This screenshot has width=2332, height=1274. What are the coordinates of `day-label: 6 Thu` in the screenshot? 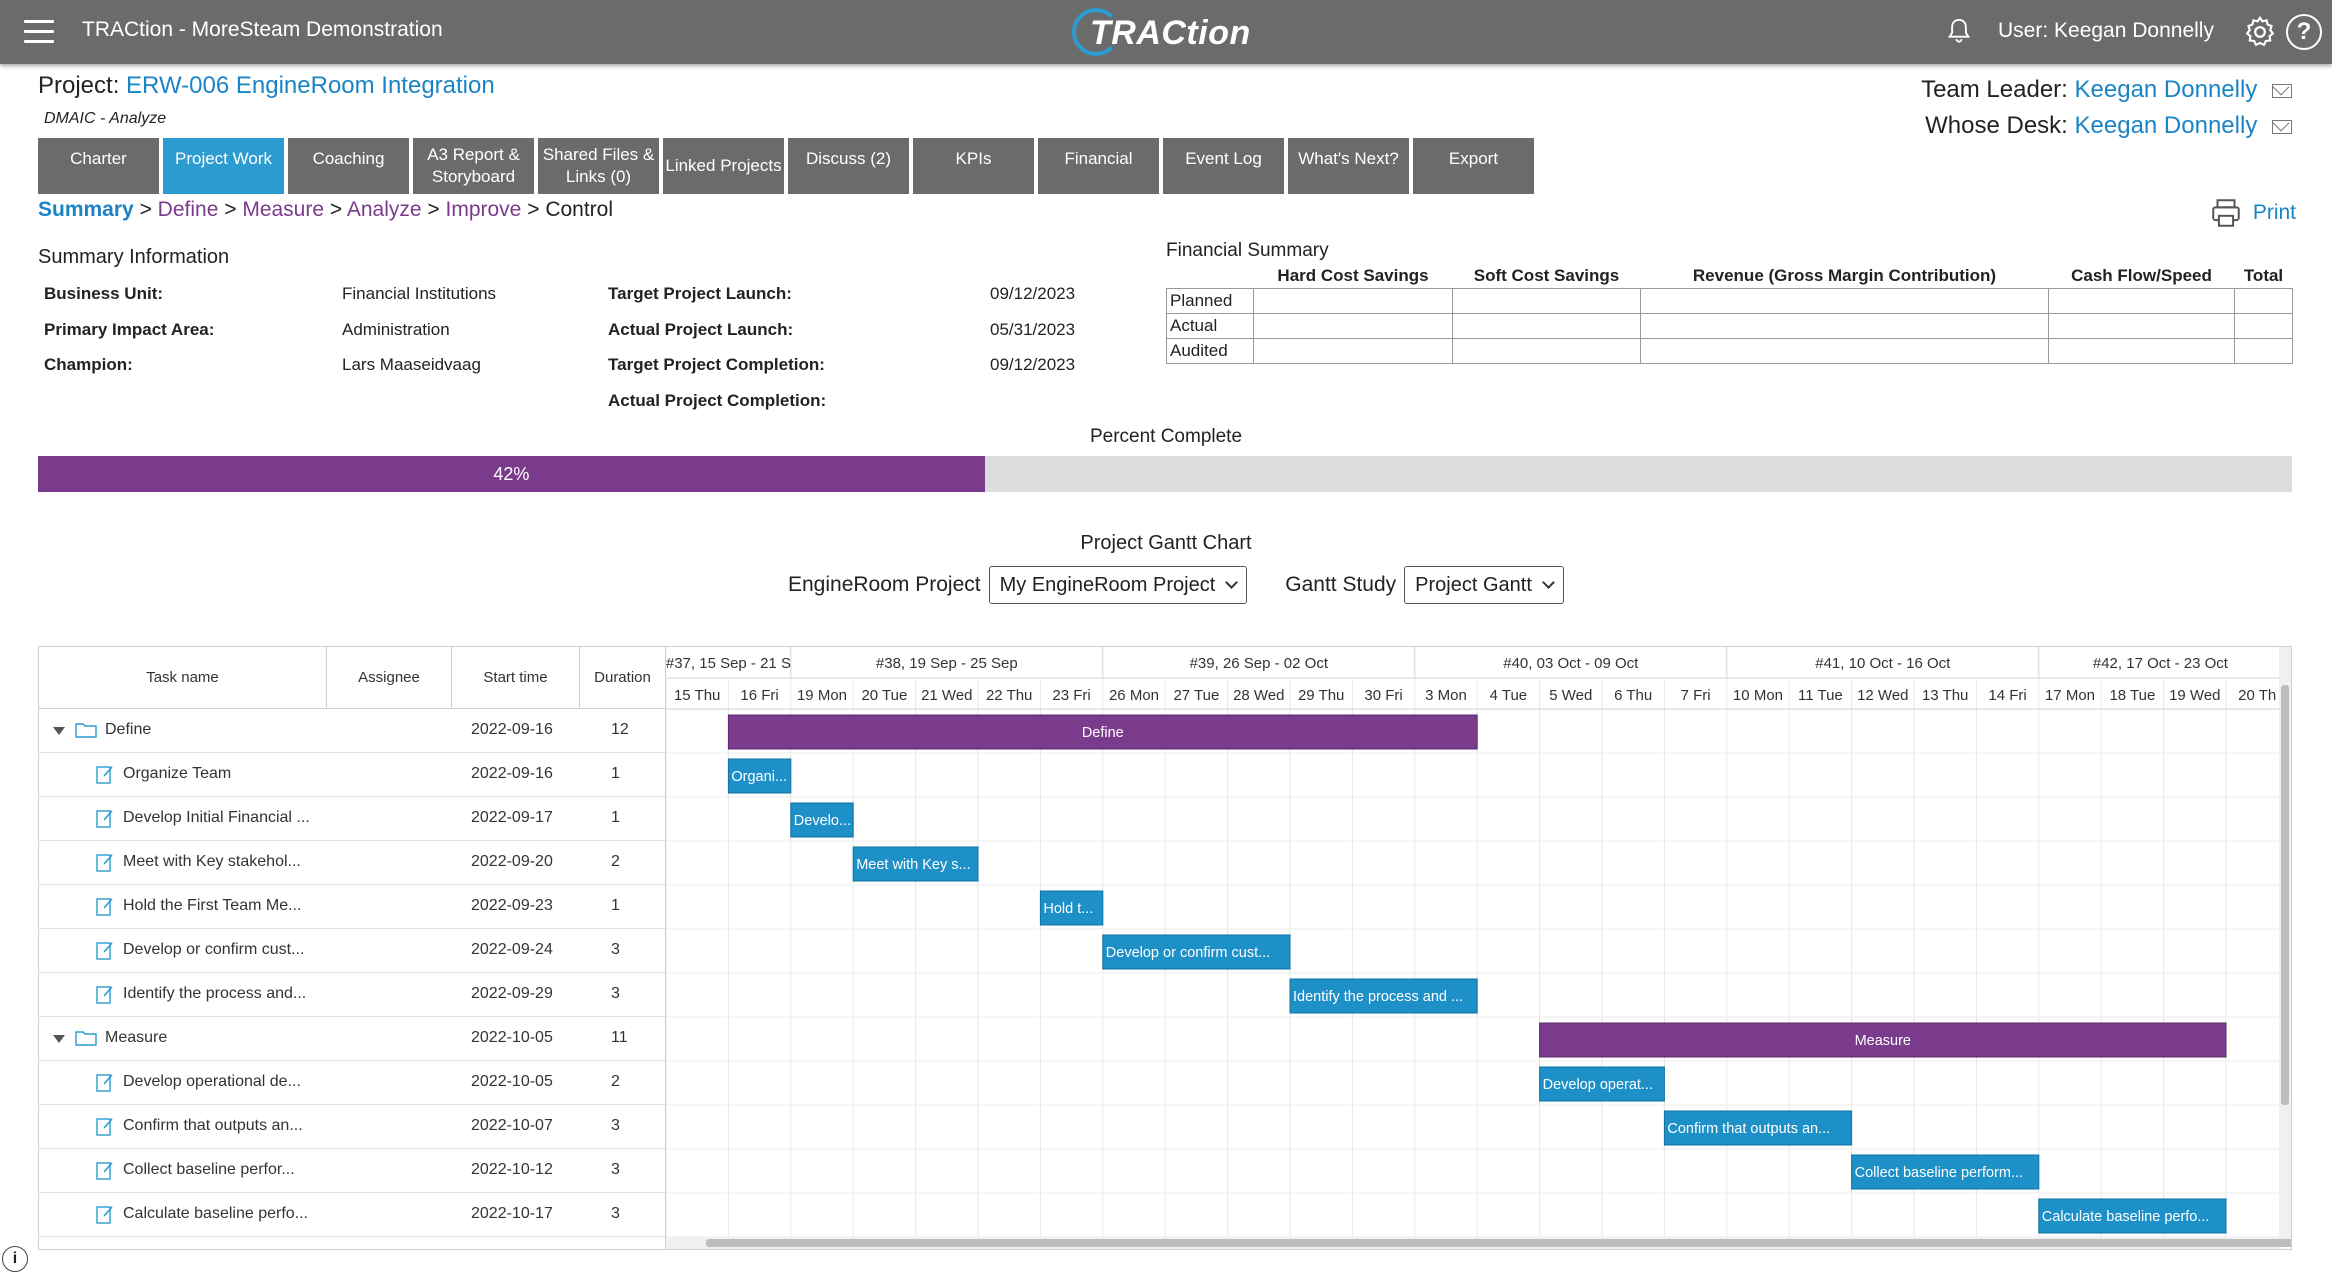 It's located at (1633, 695).